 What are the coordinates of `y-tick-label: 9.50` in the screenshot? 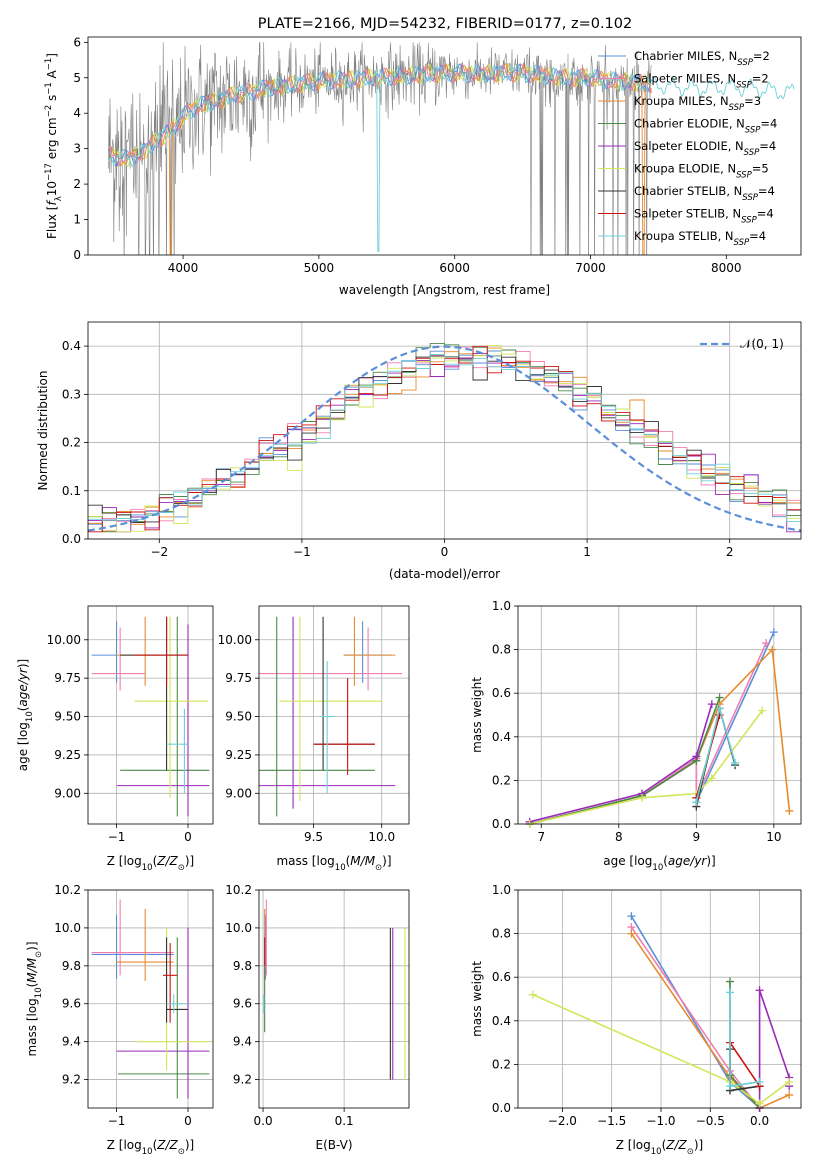 It's located at (67, 717).